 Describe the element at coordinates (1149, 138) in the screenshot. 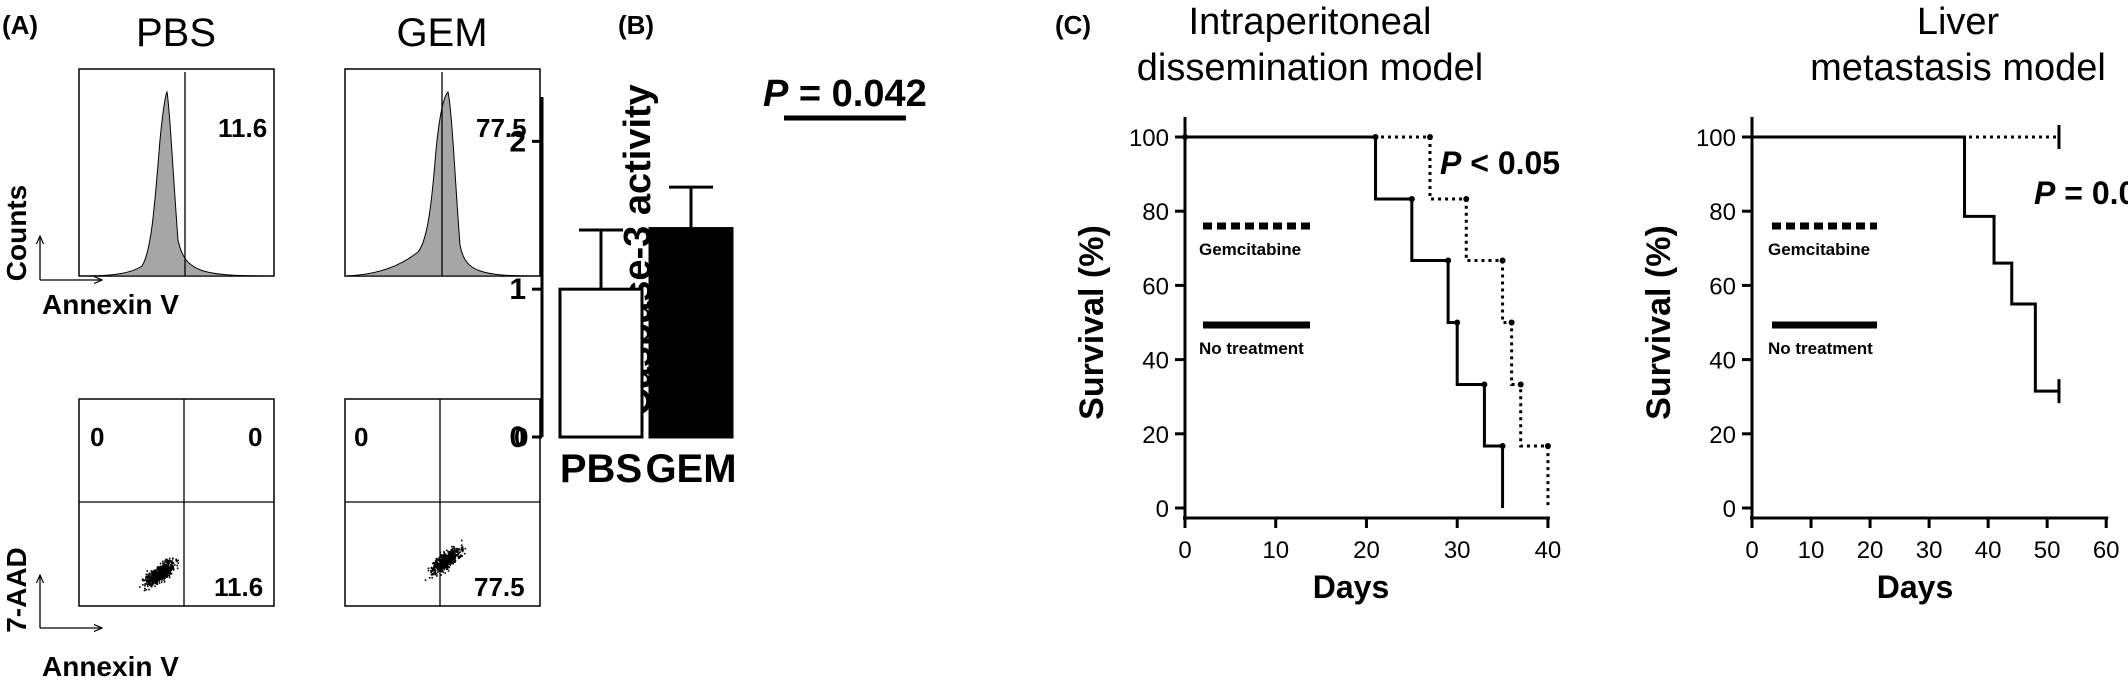

I see `y-tick-label: 100` at that location.